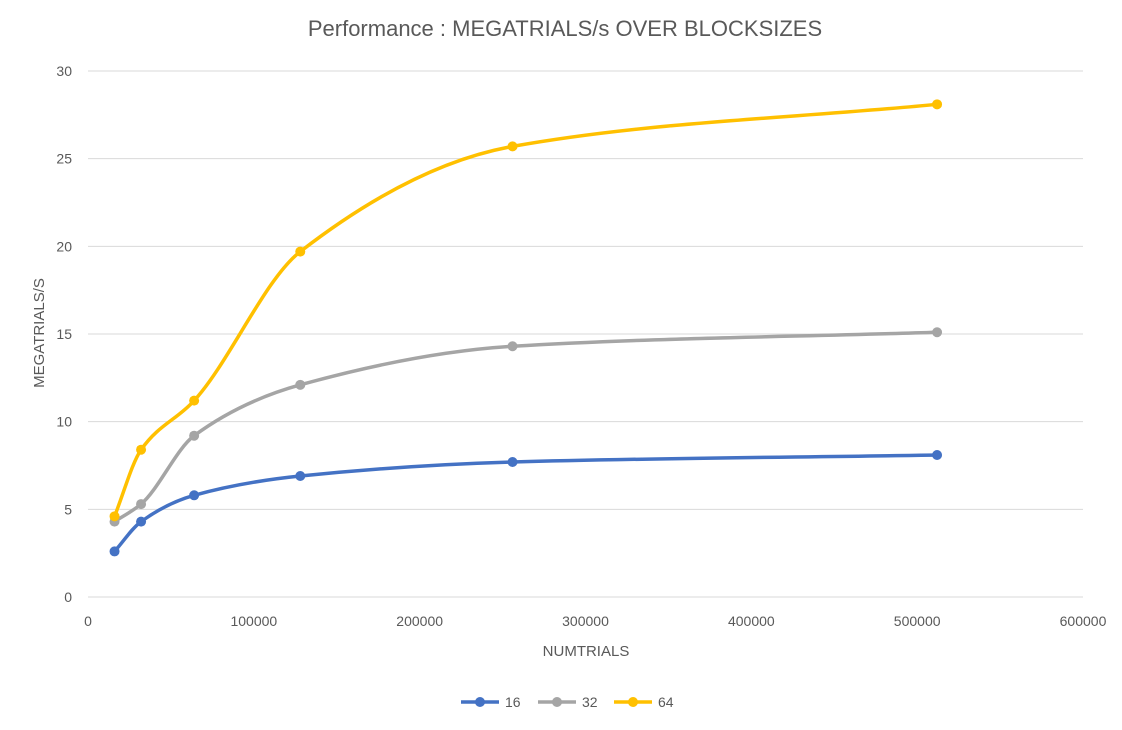  What do you see at coordinates (590, 702) in the screenshot?
I see `legend-label: 32` at bounding box center [590, 702].